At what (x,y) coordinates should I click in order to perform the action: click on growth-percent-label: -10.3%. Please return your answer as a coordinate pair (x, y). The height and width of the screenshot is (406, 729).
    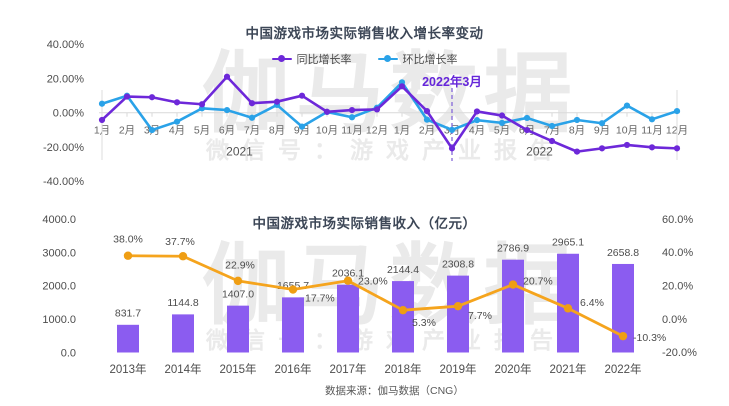
    Looking at the image, I should click on (649, 338).